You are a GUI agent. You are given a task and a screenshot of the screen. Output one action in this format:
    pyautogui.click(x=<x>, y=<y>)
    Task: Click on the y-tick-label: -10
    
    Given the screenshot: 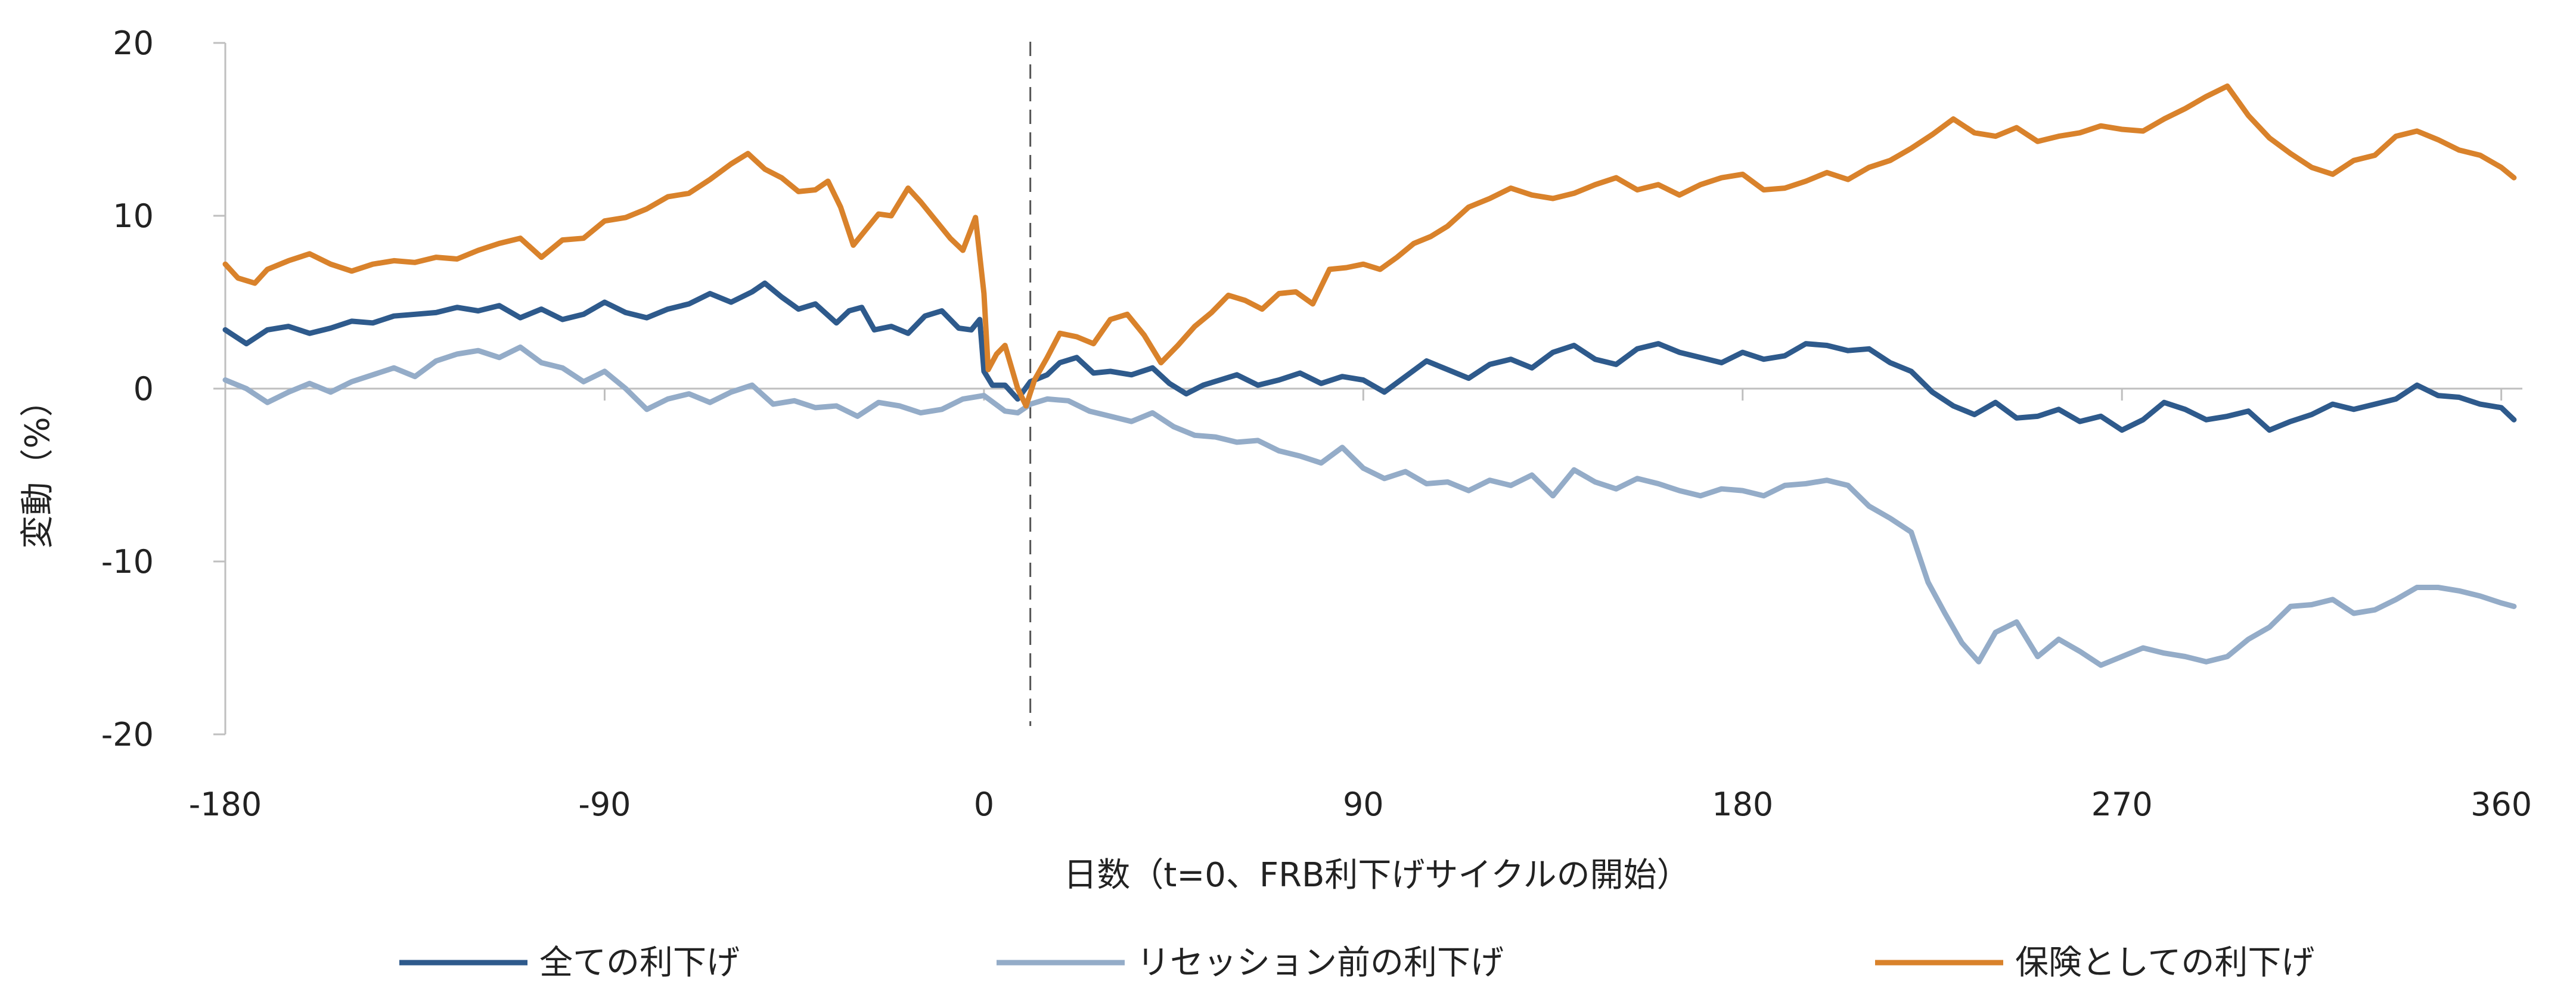 What is the action you would take?
    pyautogui.click(x=128, y=562)
    